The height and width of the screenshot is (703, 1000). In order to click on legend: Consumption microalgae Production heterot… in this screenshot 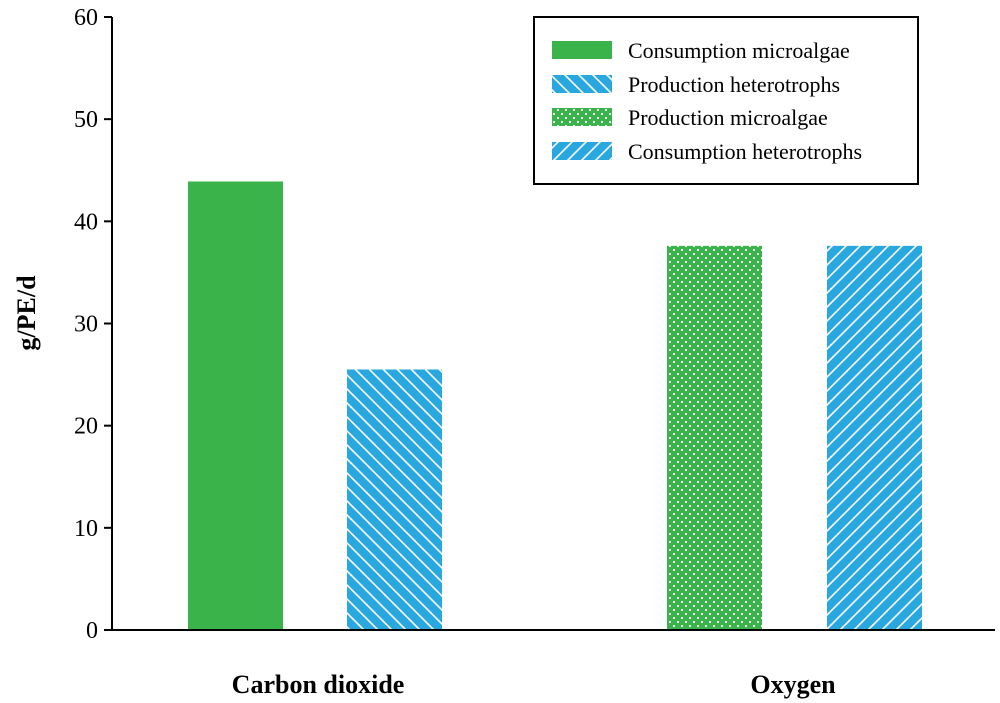, I will do `click(726, 100)`.